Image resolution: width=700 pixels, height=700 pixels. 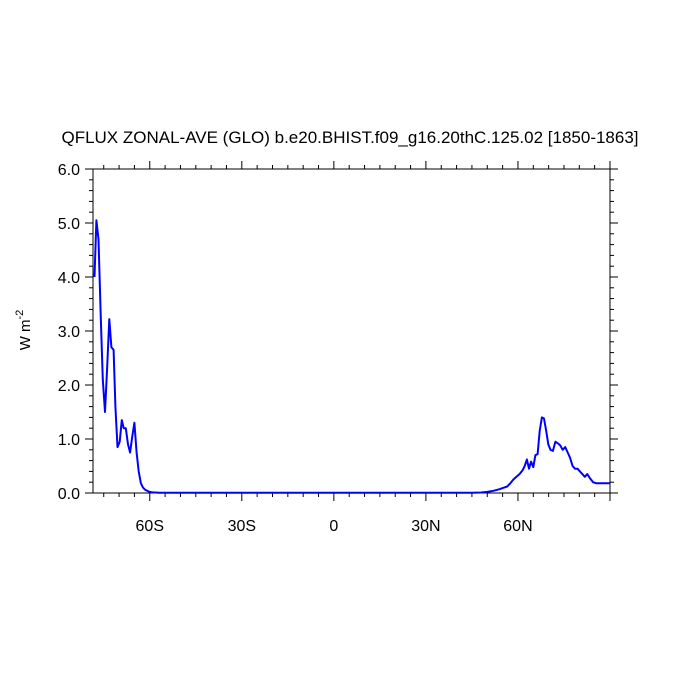 I want to click on svg-text: W m-2, so click(x=24, y=330).